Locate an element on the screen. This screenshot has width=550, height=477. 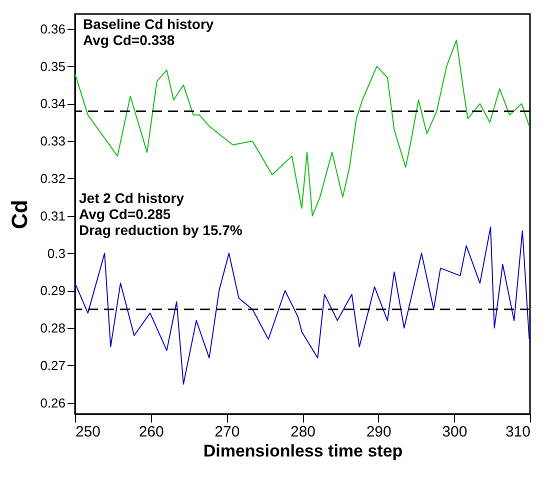
y-tick-label: 0.31 is located at coordinates (53, 216).